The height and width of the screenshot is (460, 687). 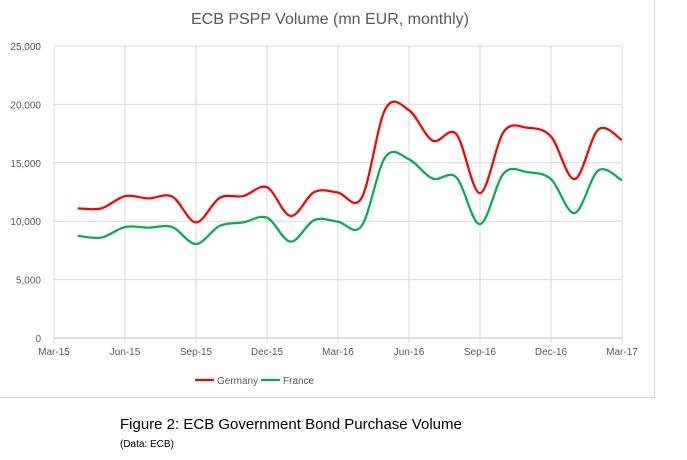 I want to click on legend-label-france: France, so click(x=299, y=381).